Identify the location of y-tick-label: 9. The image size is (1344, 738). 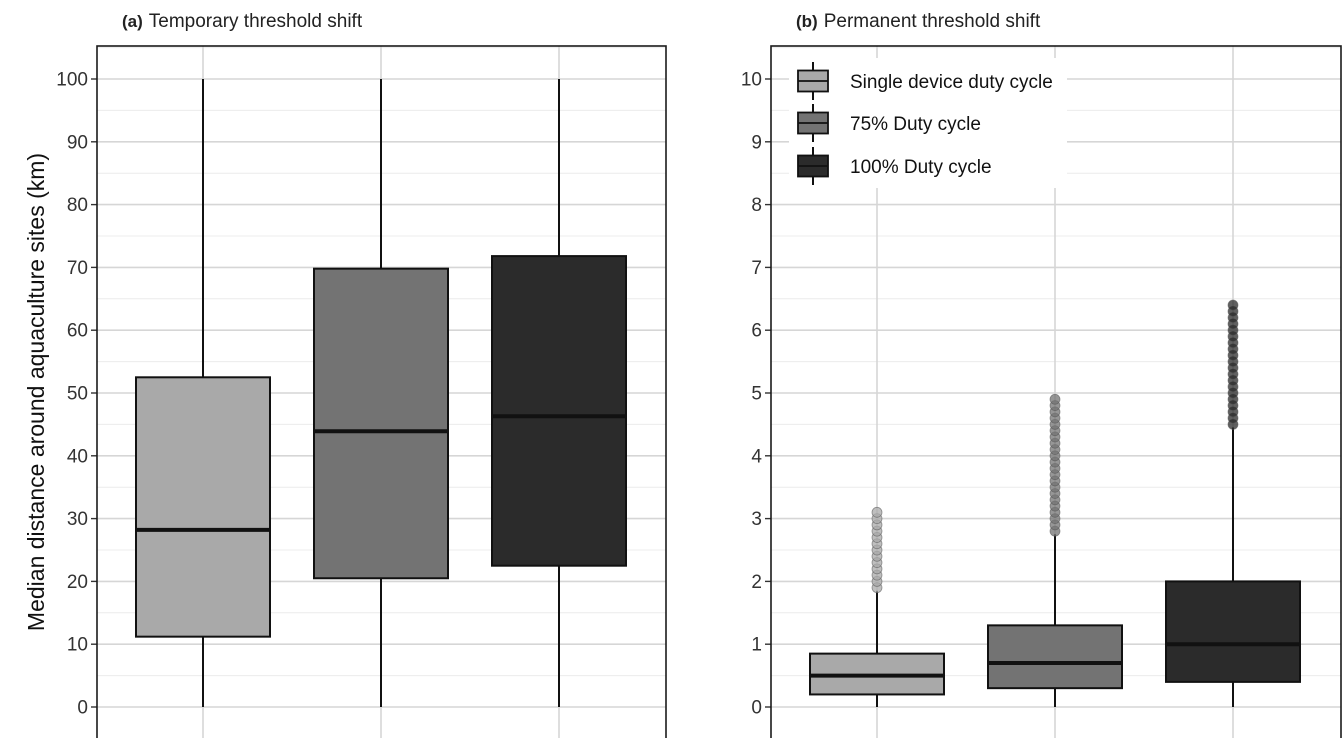
(756, 142).